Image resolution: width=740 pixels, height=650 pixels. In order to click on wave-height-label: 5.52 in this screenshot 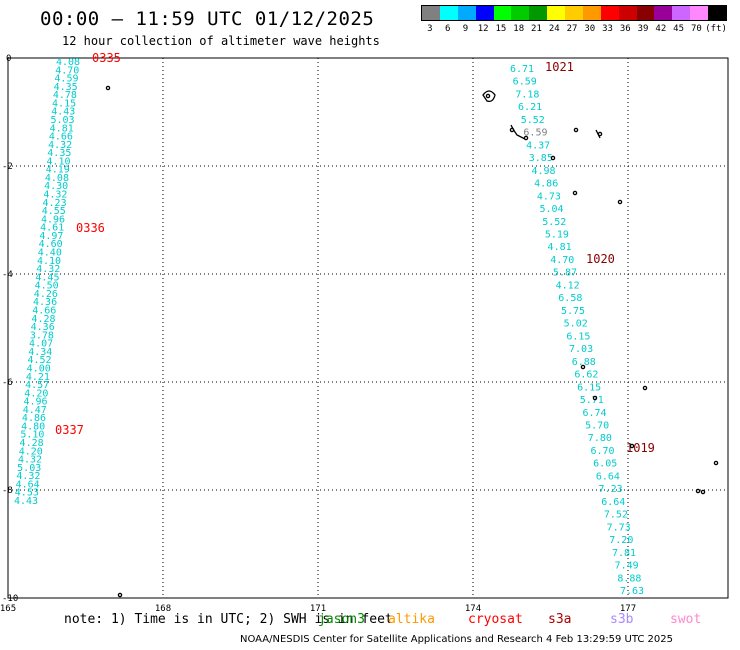, I will do `click(554, 222)`.